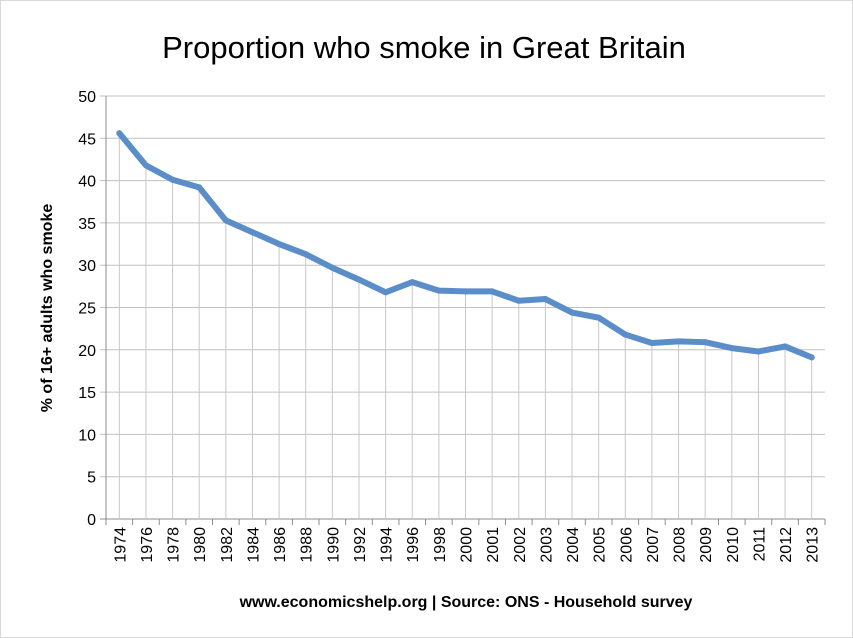 The height and width of the screenshot is (638, 853). What do you see at coordinates (651, 343) in the screenshot?
I see `data-point-2007` at bounding box center [651, 343].